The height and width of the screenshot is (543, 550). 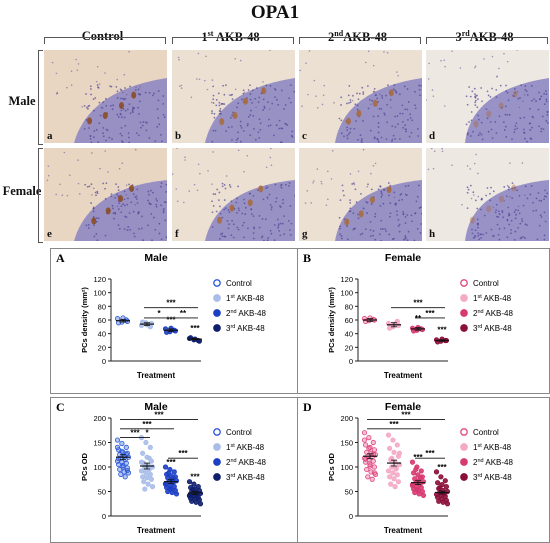 What do you see at coordinates (50, 136) in the screenshot?
I see `micrograph-label: a` at bounding box center [50, 136].